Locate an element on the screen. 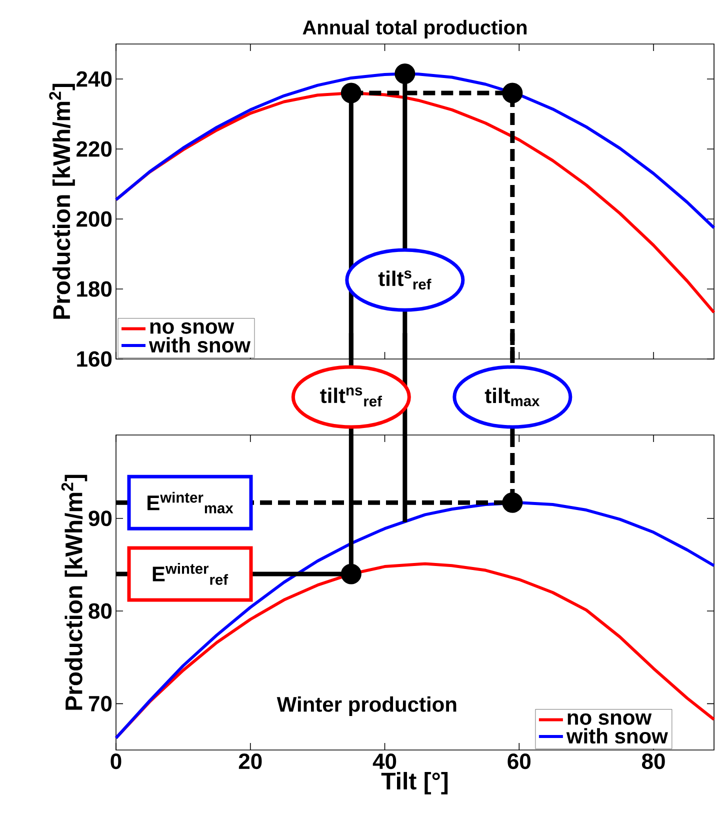  y-tick-label: 220 is located at coordinates (94, 149).